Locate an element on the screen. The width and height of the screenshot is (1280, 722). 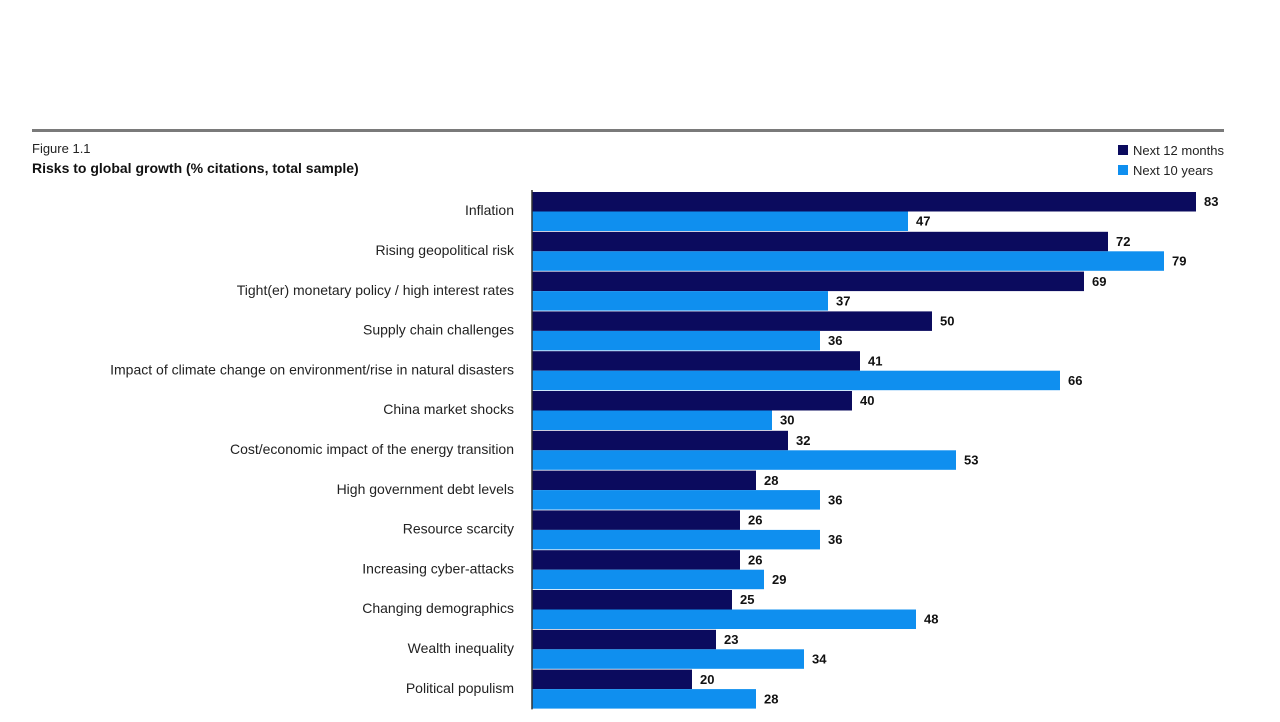
bar-next-12-months-high-government-debt-levels is located at coordinates (644, 480).